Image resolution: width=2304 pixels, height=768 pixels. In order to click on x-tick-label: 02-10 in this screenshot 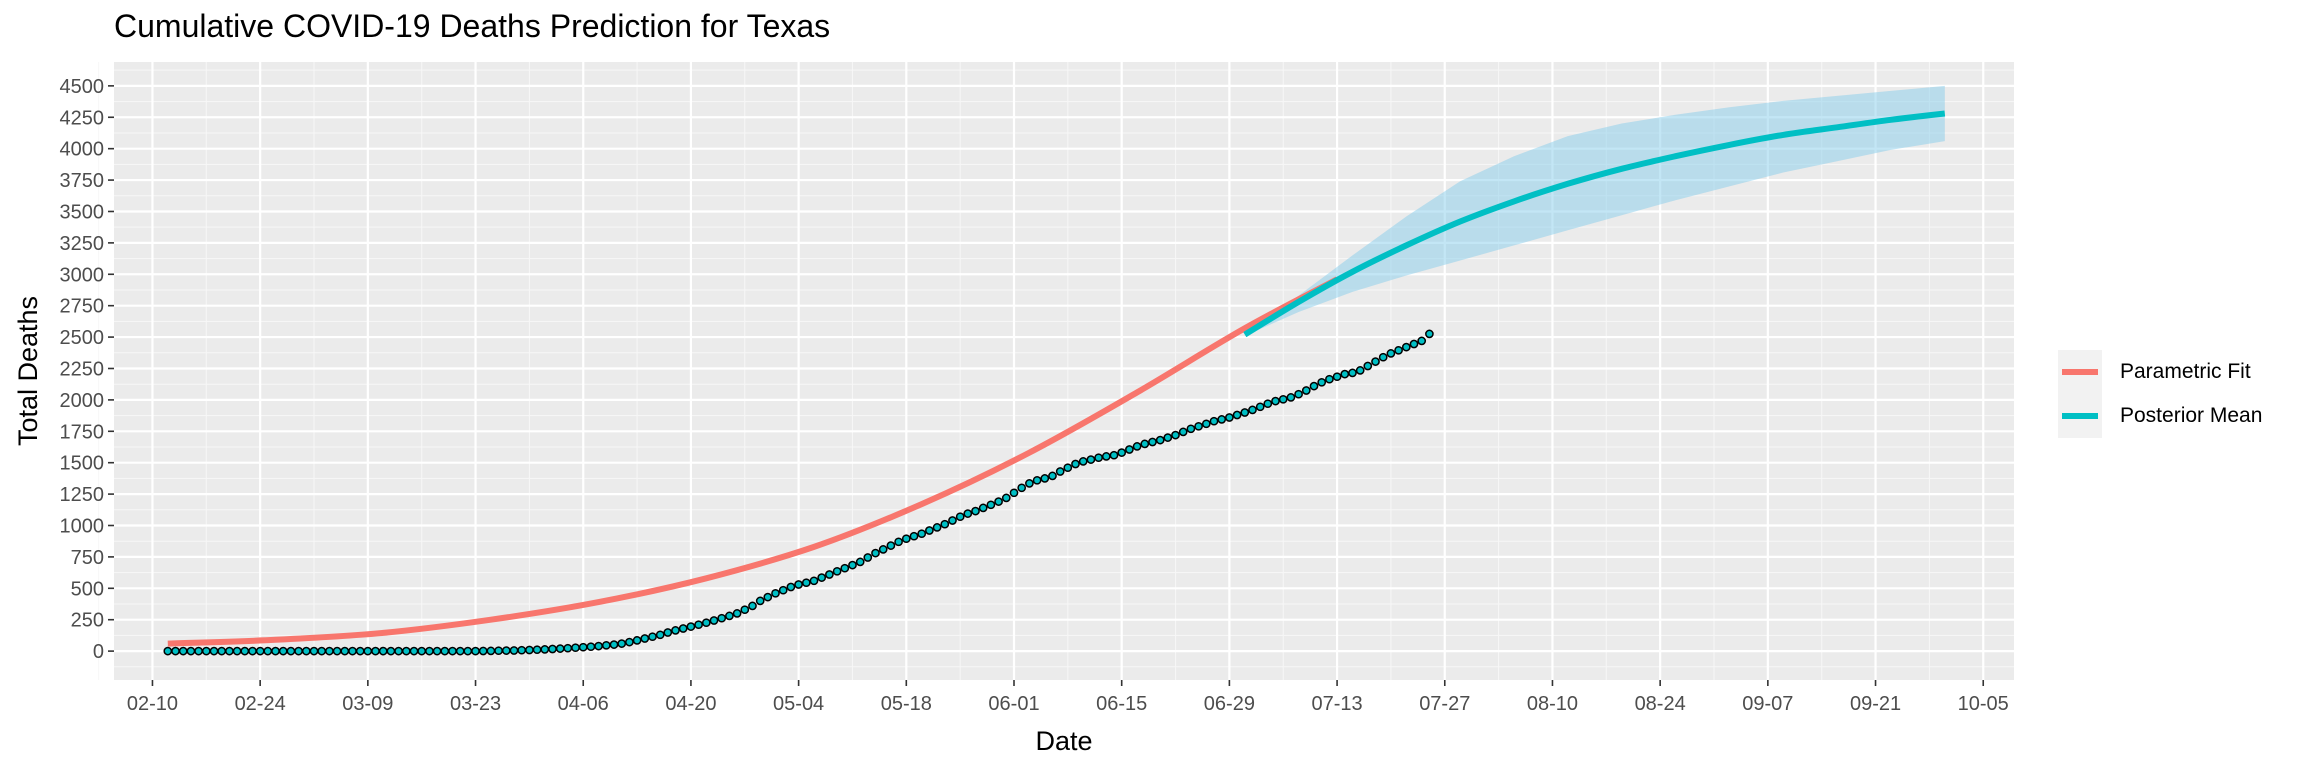, I will do `click(152, 704)`.